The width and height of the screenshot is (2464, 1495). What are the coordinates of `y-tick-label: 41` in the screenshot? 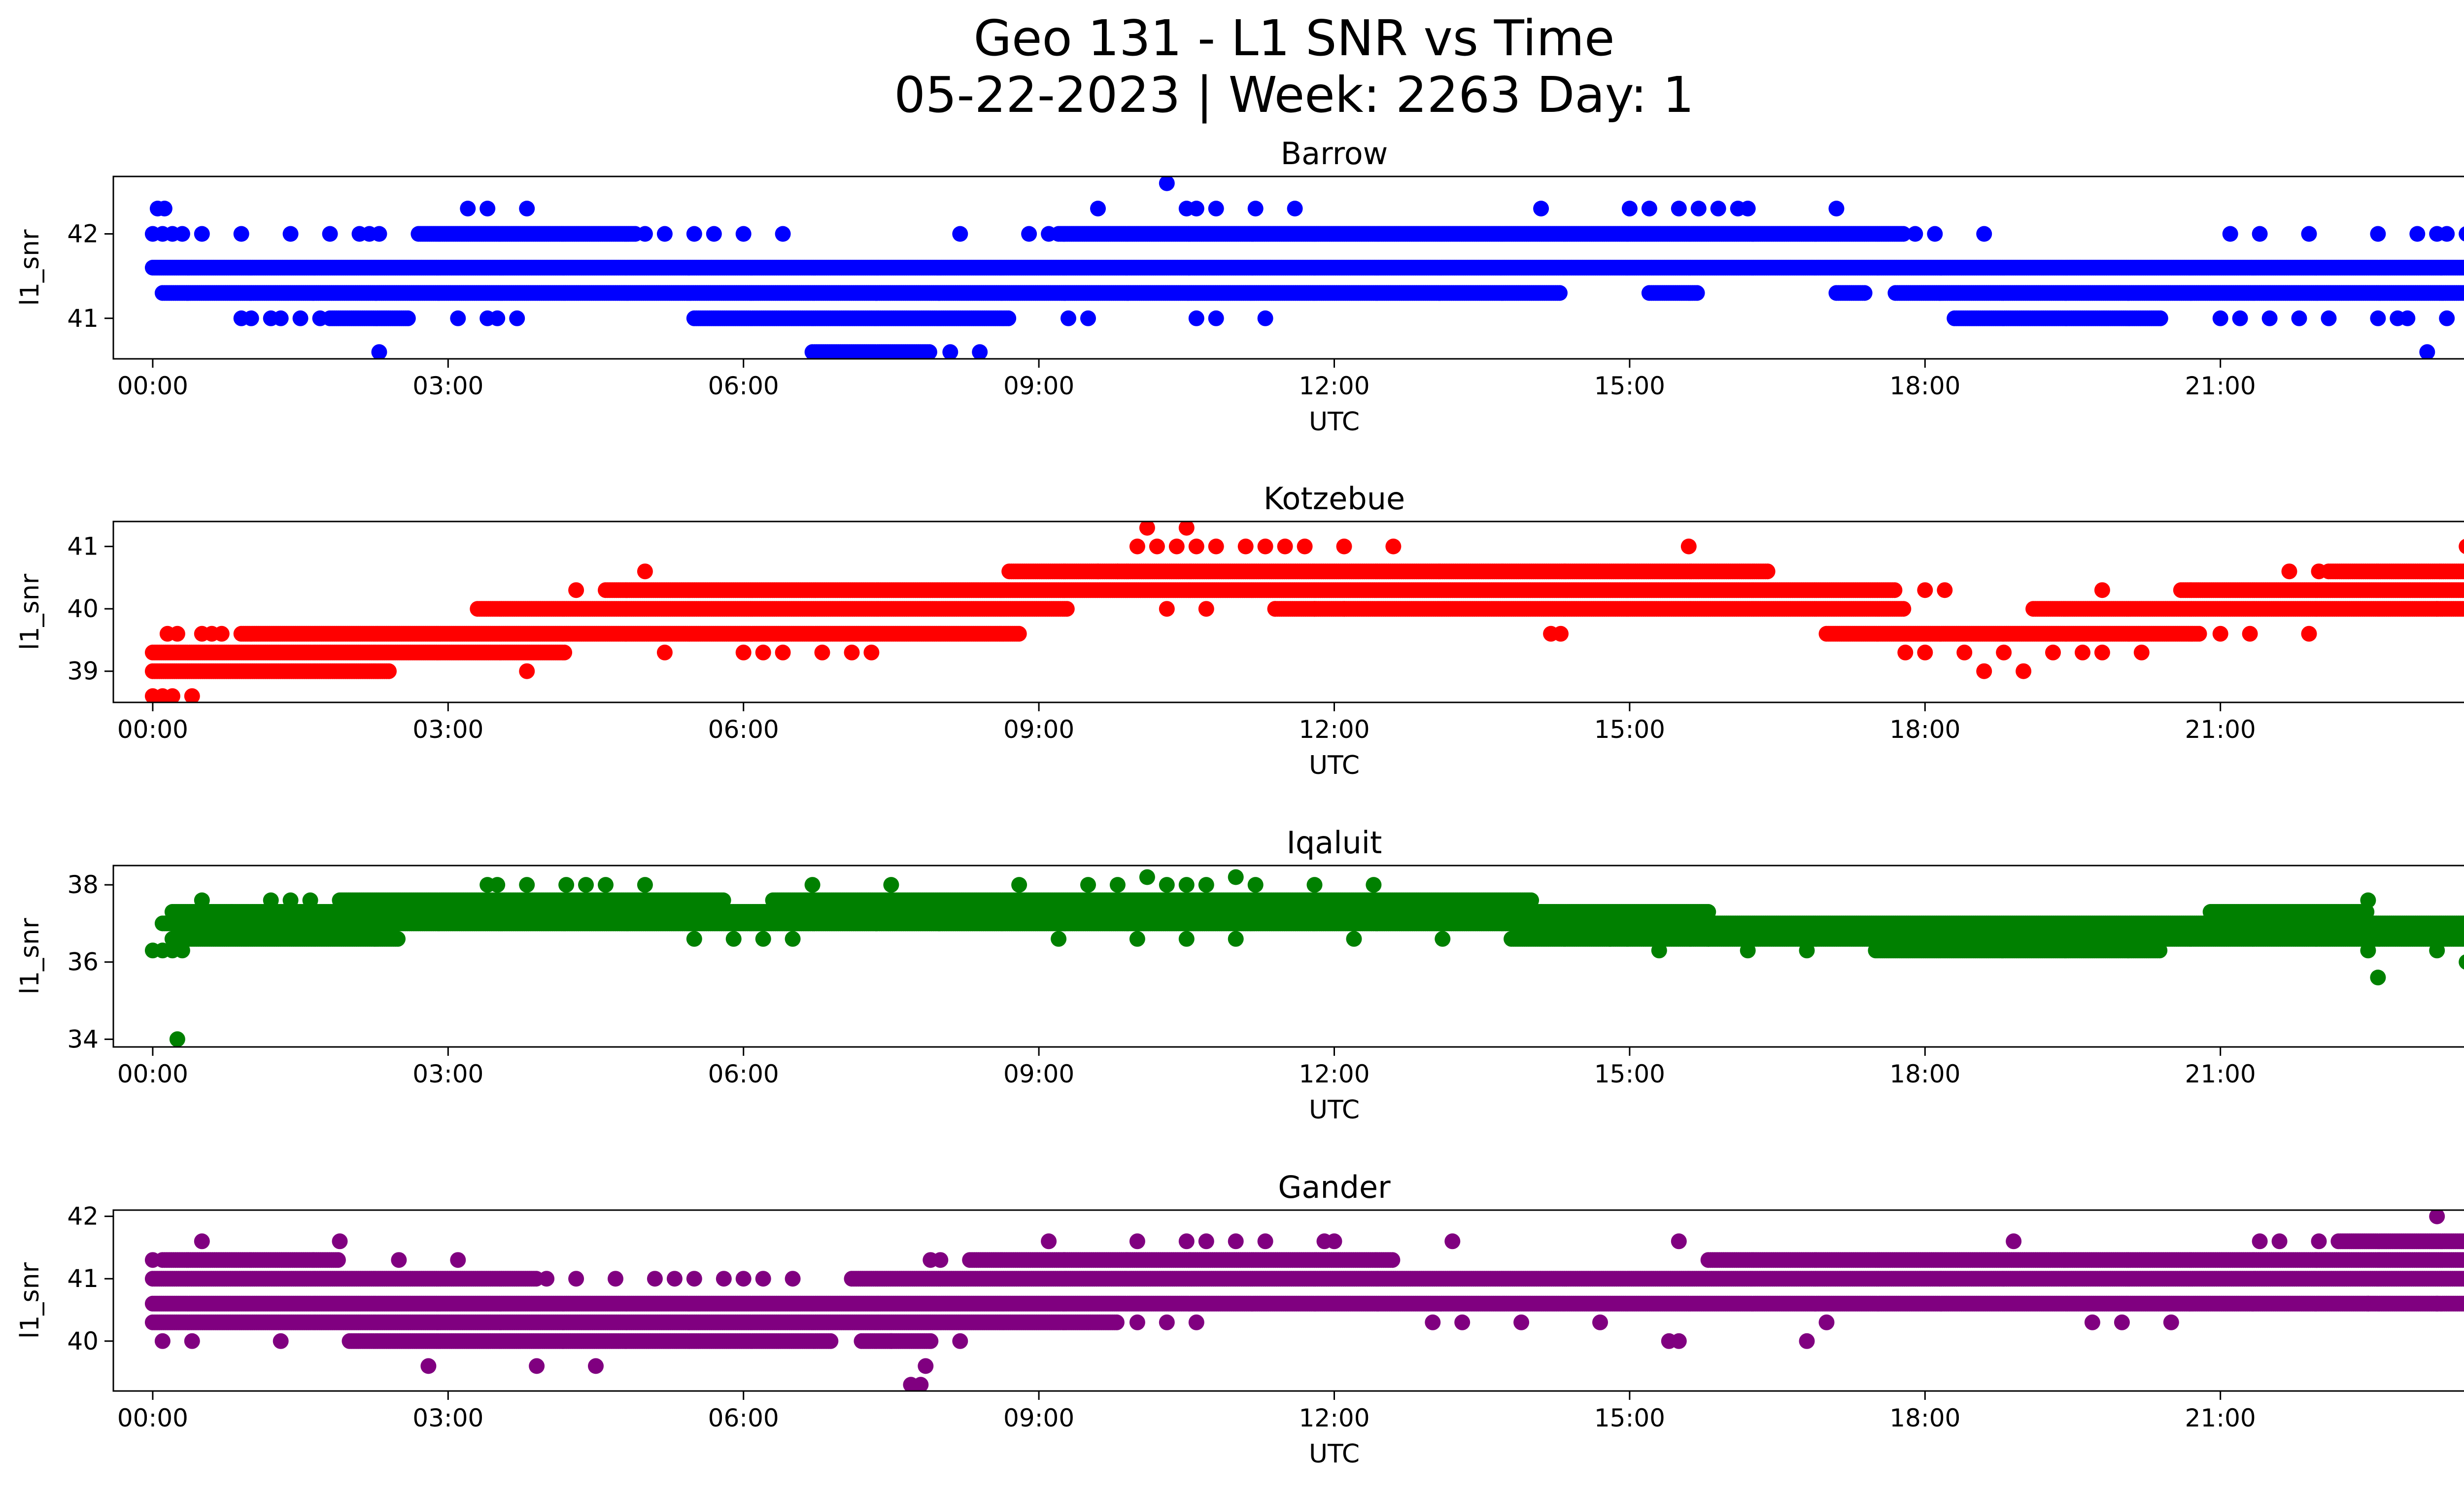 It's located at (83, 318).